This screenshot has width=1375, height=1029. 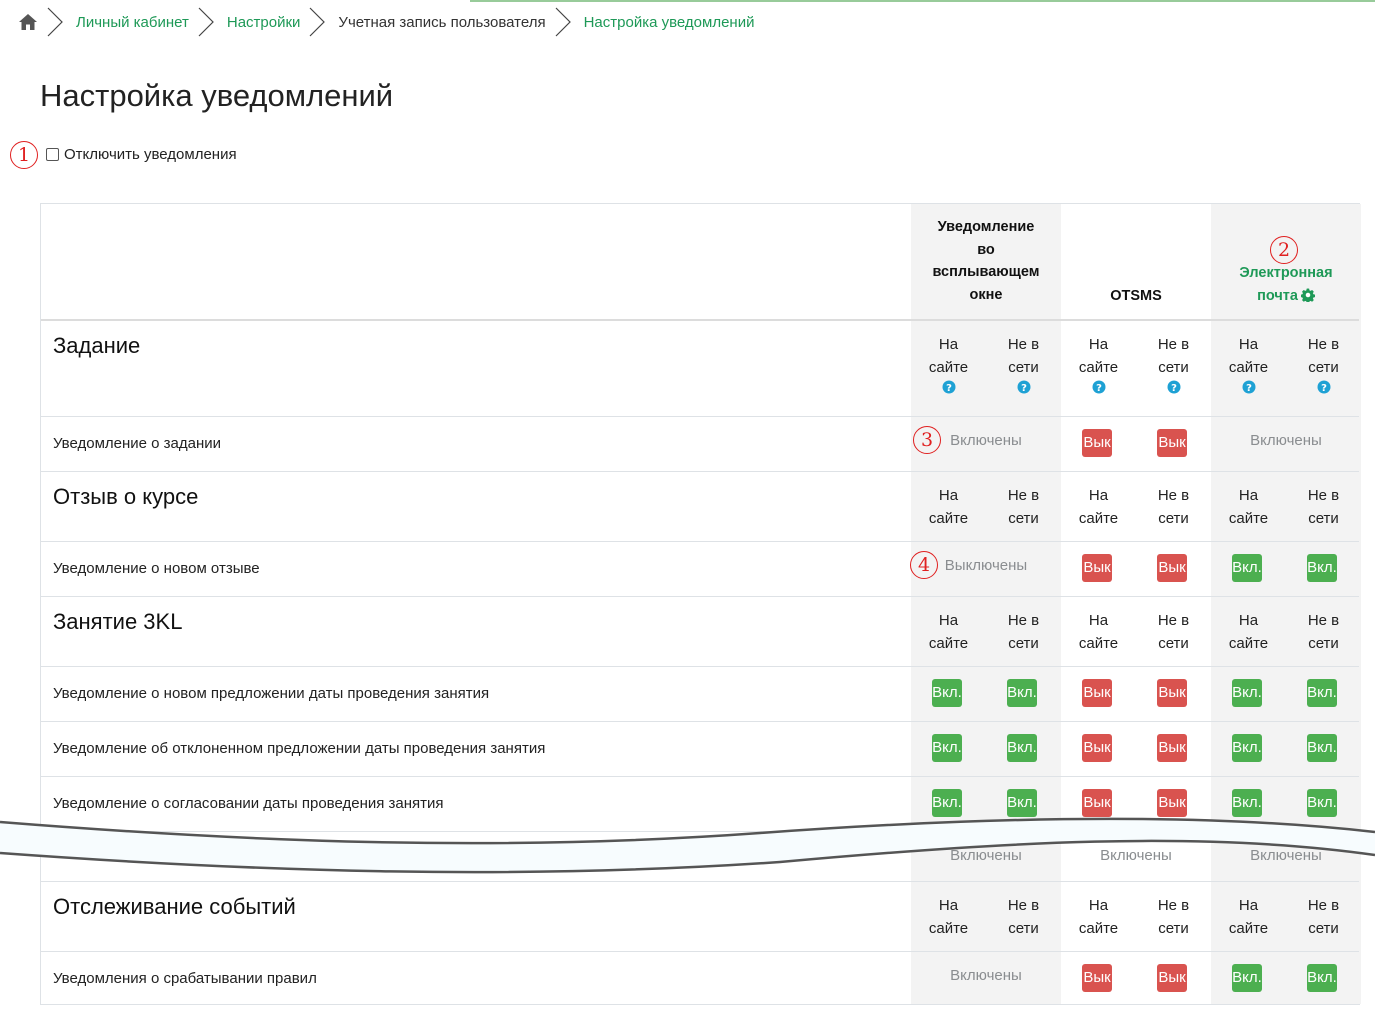 I want to click on component-title: Задание, so click(x=97, y=345).